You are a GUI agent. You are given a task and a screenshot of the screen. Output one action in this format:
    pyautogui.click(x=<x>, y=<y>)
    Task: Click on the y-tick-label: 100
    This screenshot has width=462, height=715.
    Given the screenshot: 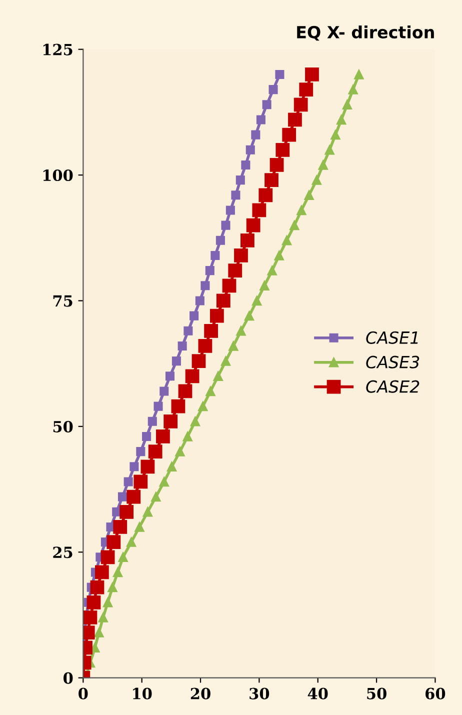 What is the action you would take?
    pyautogui.click(x=58, y=175)
    